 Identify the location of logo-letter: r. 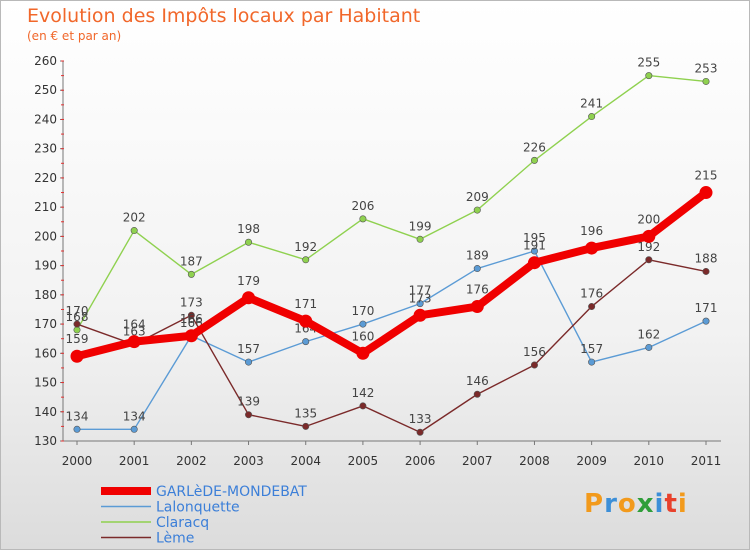
(611, 504).